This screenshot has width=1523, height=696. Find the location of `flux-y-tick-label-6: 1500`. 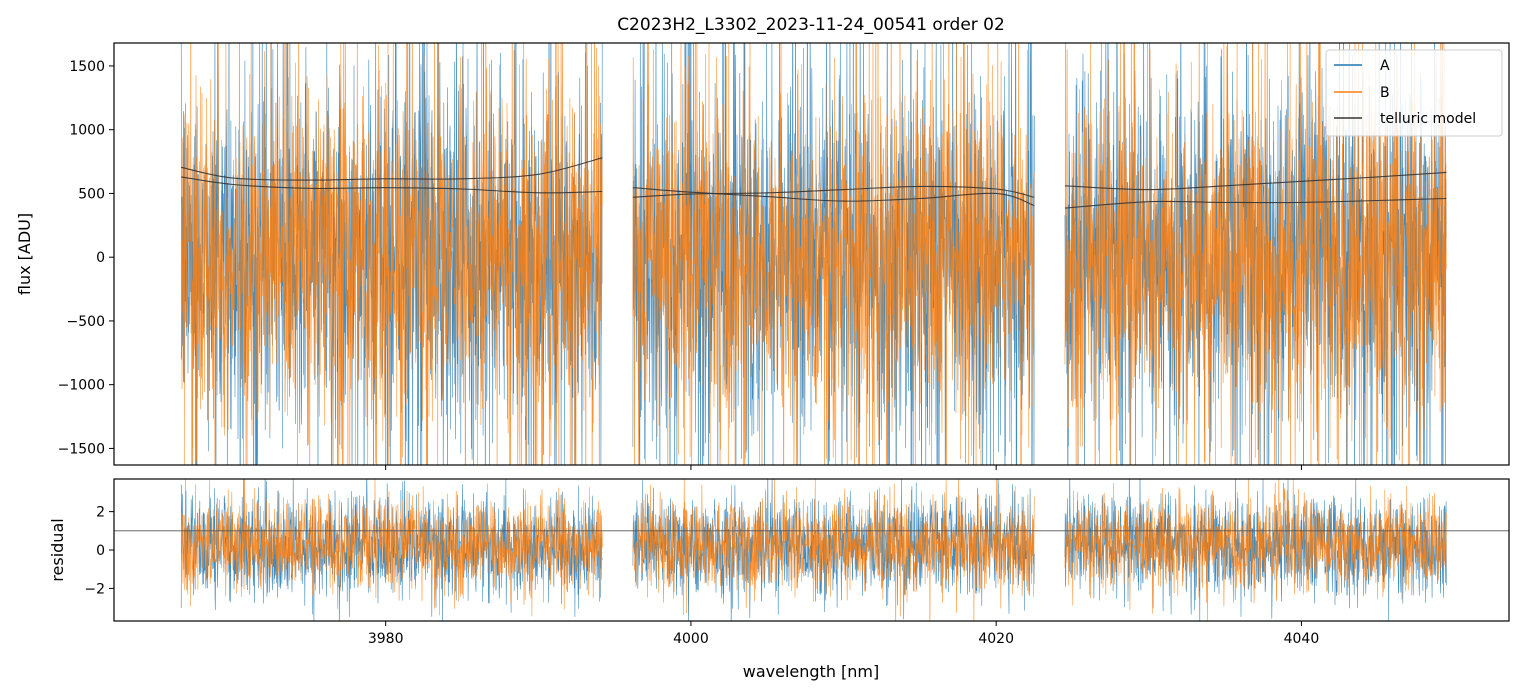

flux-y-tick-label-6: 1500 is located at coordinates (87, 67).